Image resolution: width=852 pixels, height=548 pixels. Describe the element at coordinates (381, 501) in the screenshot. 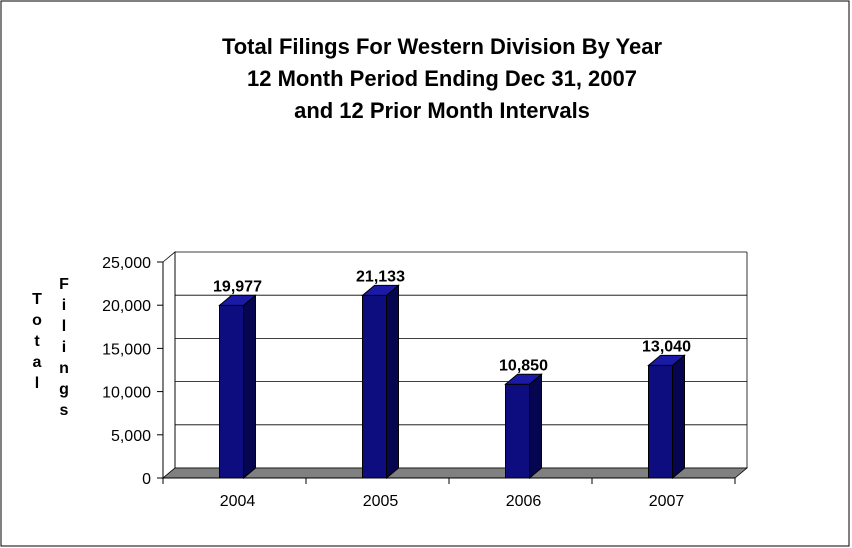

I see `x-tick-label-2005: 2005` at that location.